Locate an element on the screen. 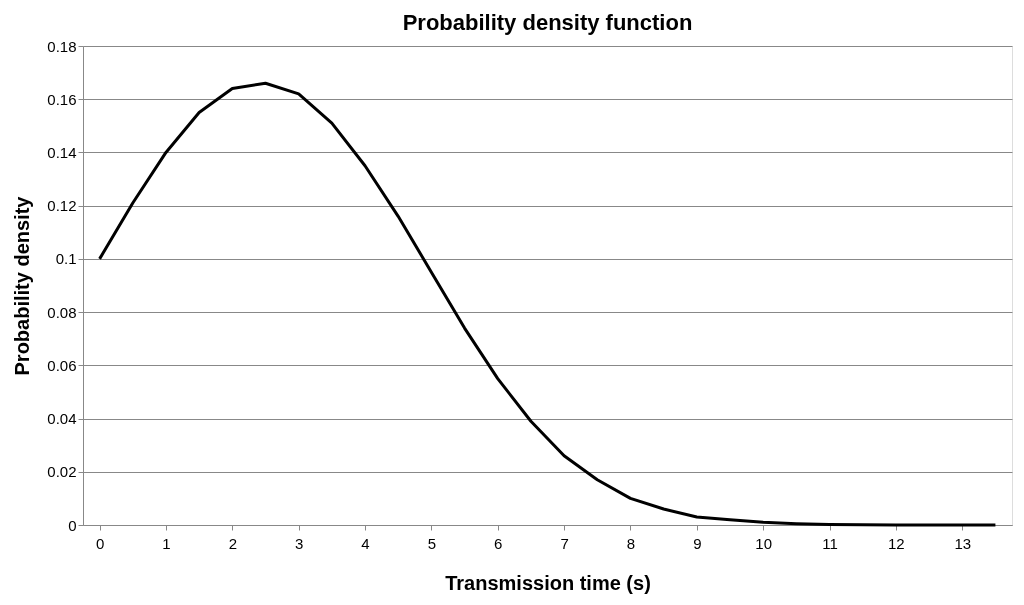 Image resolution: width=1024 pixels, height=605 pixels. x-tick-label: 5 is located at coordinates (432, 543).